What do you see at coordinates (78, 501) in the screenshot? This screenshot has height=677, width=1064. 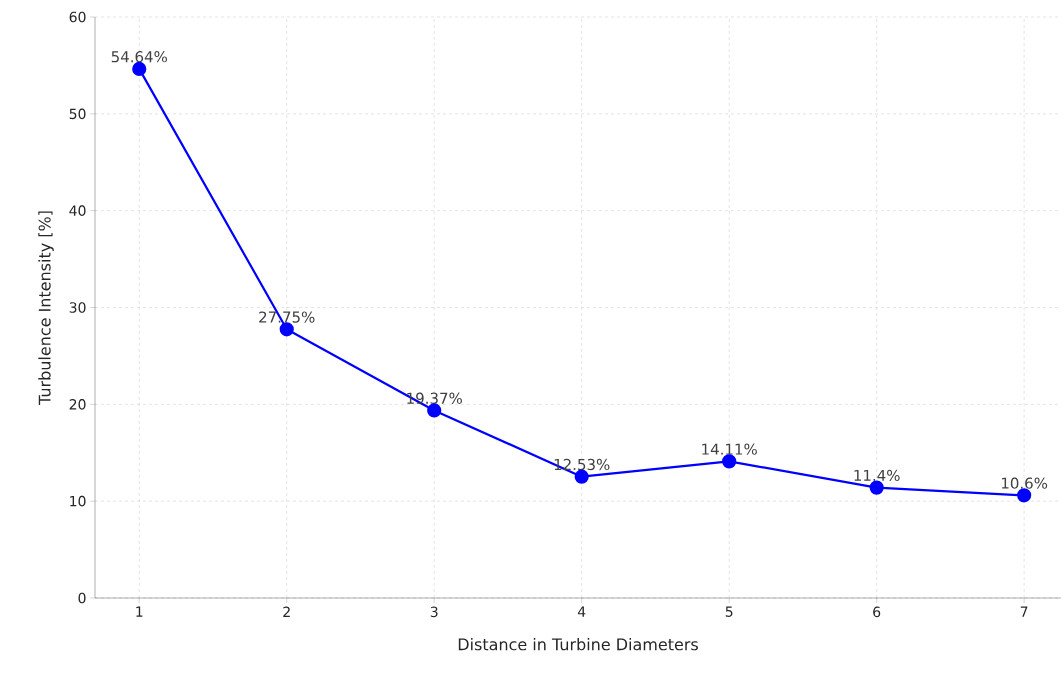 I see `y-tick-label: 10` at bounding box center [78, 501].